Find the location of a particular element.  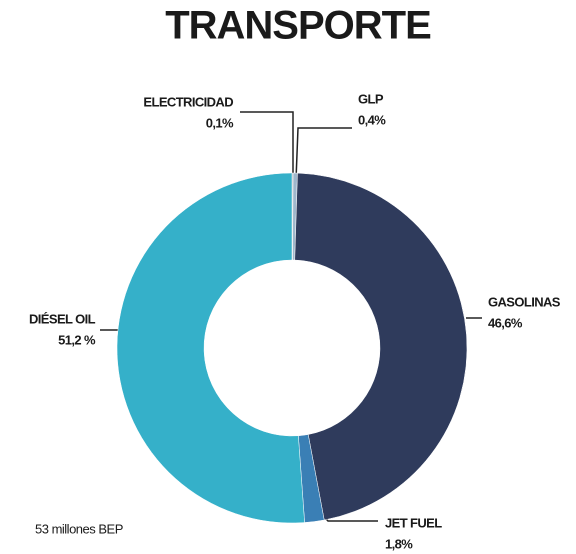

value-label: 51,2 % is located at coordinates (77, 339).